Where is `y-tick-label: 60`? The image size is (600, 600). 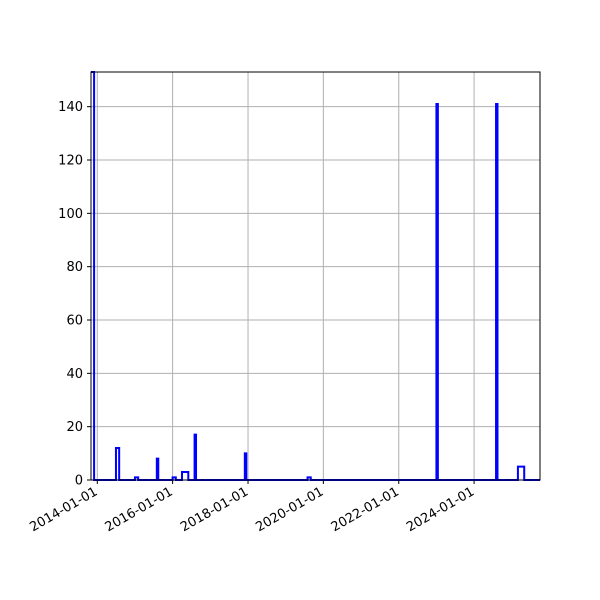 y-tick-label: 60 is located at coordinates (74, 321).